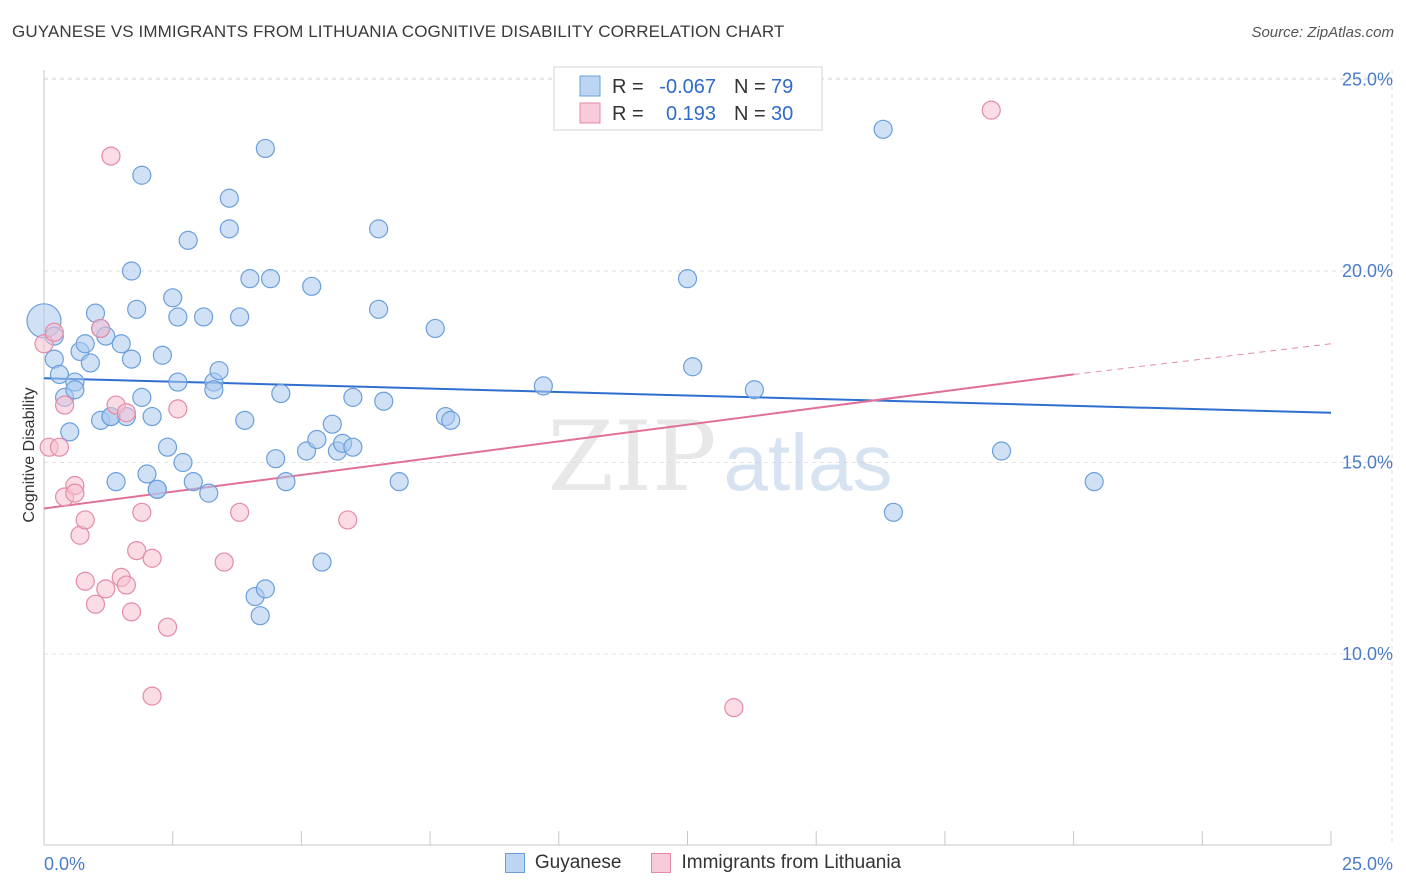  What do you see at coordinates (1367, 271) in the screenshot?
I see `y-tick-label-2: 20.0%` at bounding box center [1367, 271].